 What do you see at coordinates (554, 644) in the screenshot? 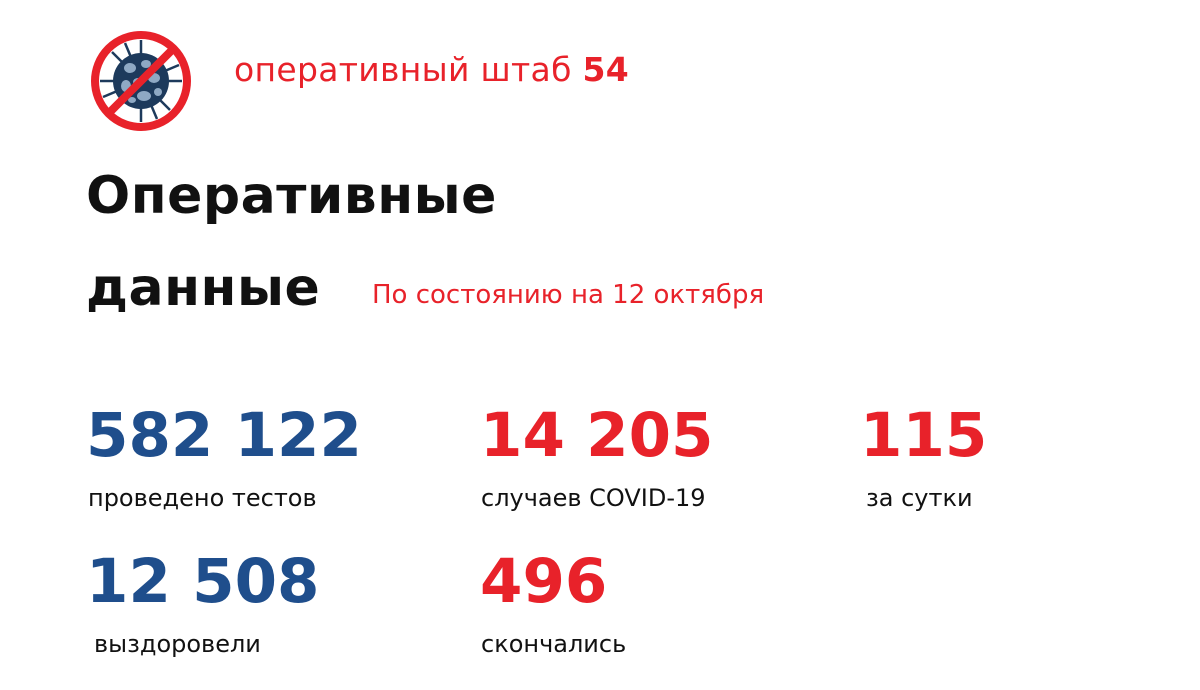
I see `deaths-label: скончались` at bounding box center [554, 644].